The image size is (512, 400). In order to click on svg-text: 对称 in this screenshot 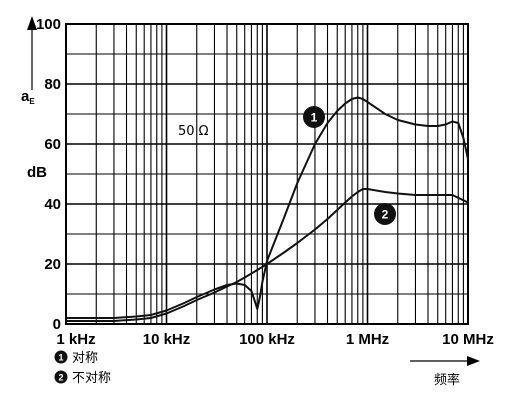, I will do `click(85, 358)`.